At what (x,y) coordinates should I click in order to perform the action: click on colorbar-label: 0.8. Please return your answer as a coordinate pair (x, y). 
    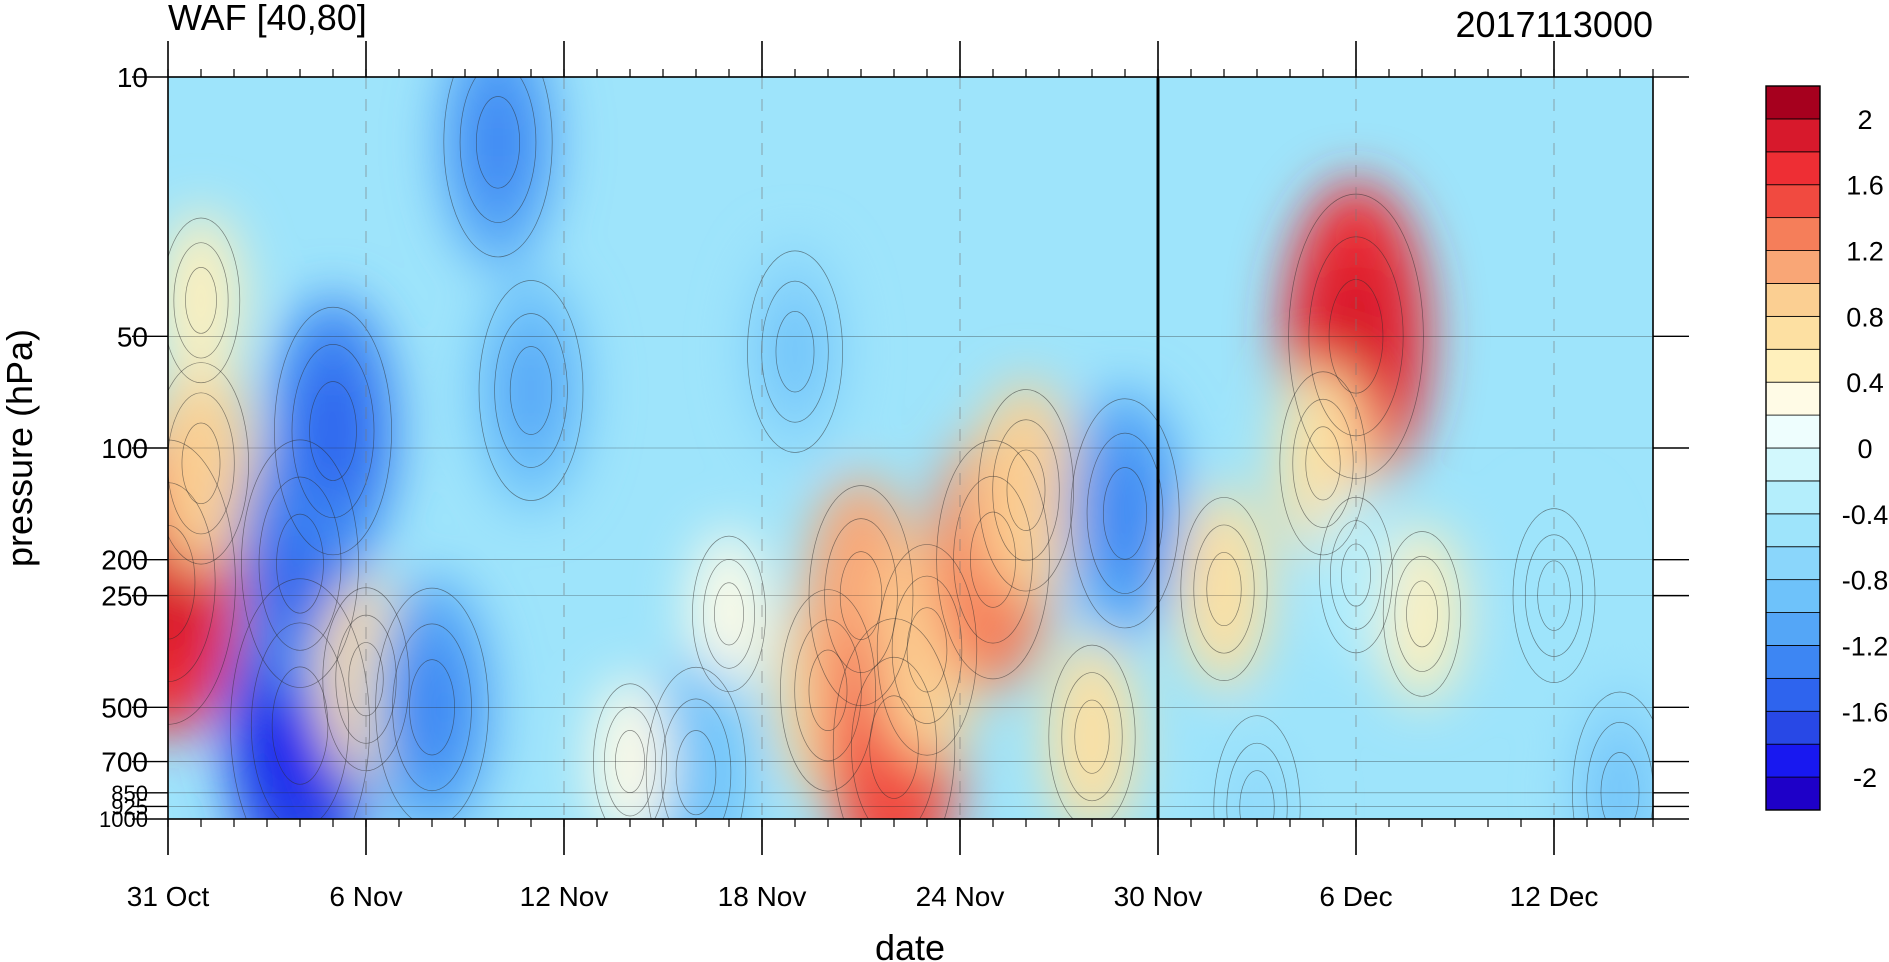
    Looking at the image, I should click on (1865, 317).